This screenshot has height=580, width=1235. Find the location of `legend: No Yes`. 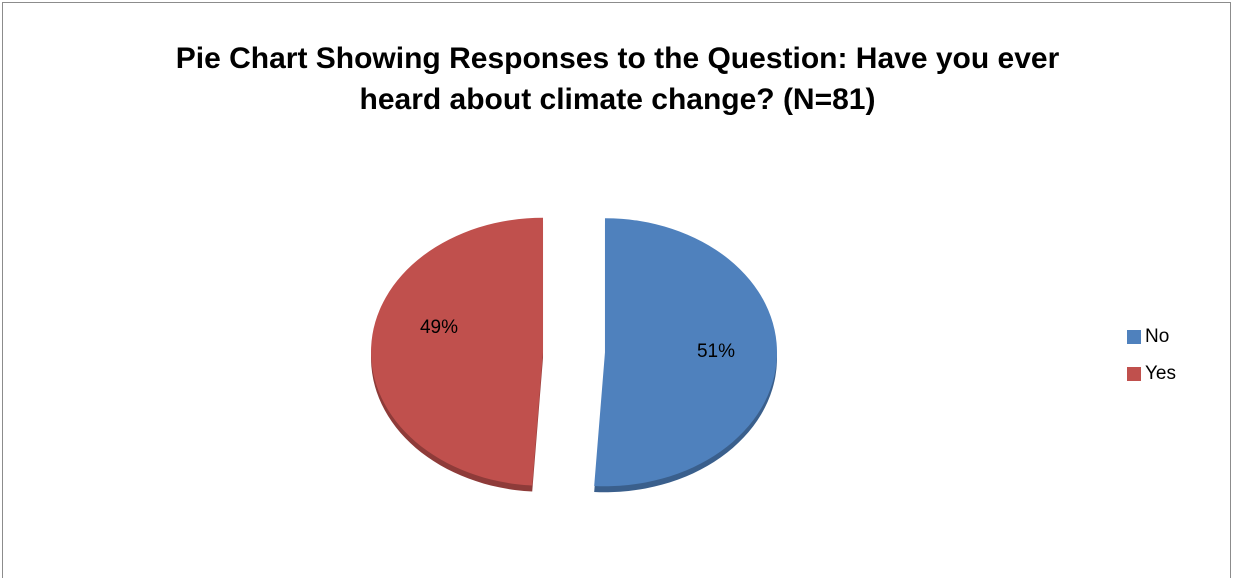

legend: No Yes is located at coordinates (1151, 359).